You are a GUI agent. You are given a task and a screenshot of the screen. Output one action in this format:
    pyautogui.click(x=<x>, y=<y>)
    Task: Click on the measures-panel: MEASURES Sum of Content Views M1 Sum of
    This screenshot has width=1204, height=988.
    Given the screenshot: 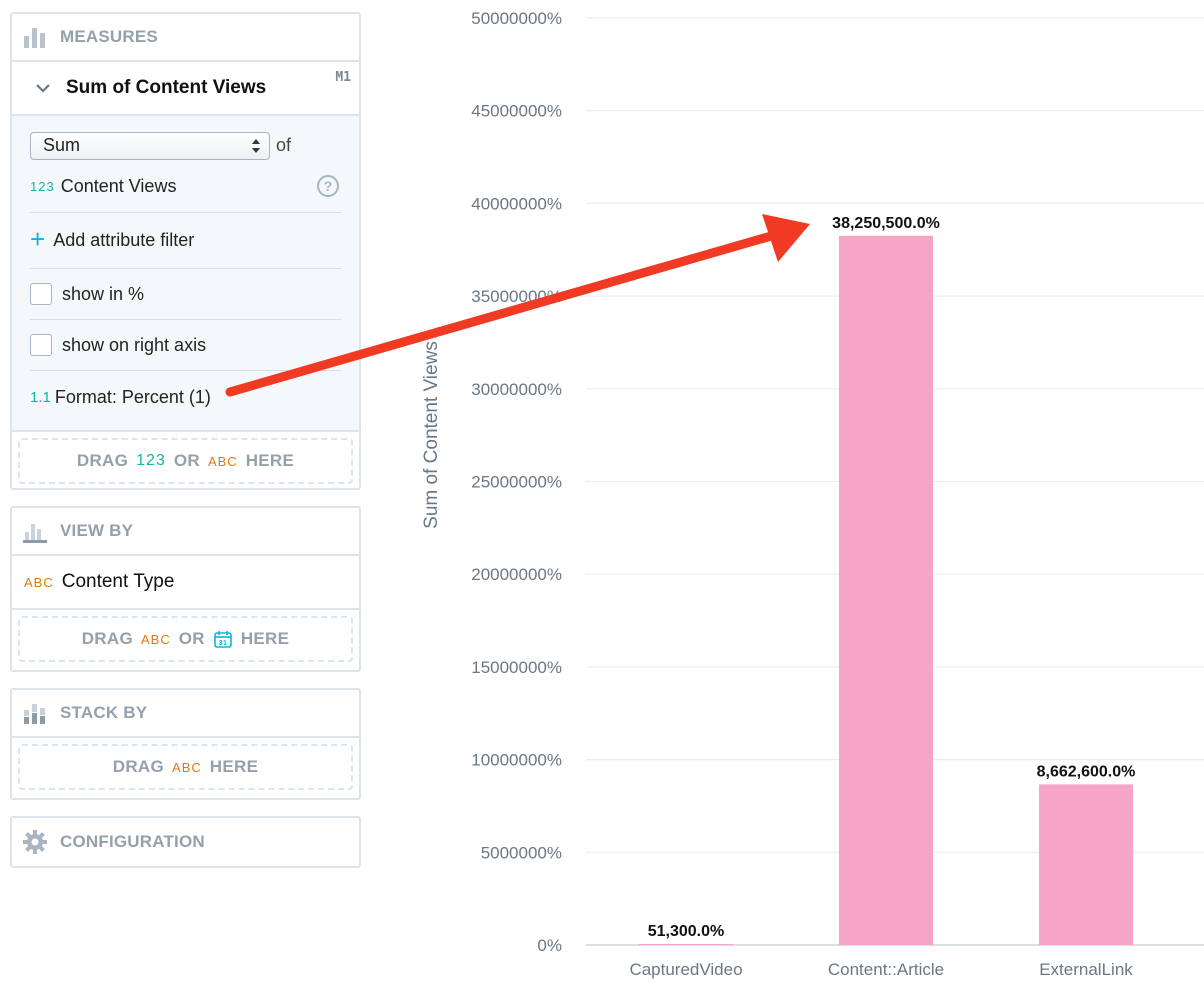 What is the action you would take?
    pyautogui.click(x=185, y=251)
    